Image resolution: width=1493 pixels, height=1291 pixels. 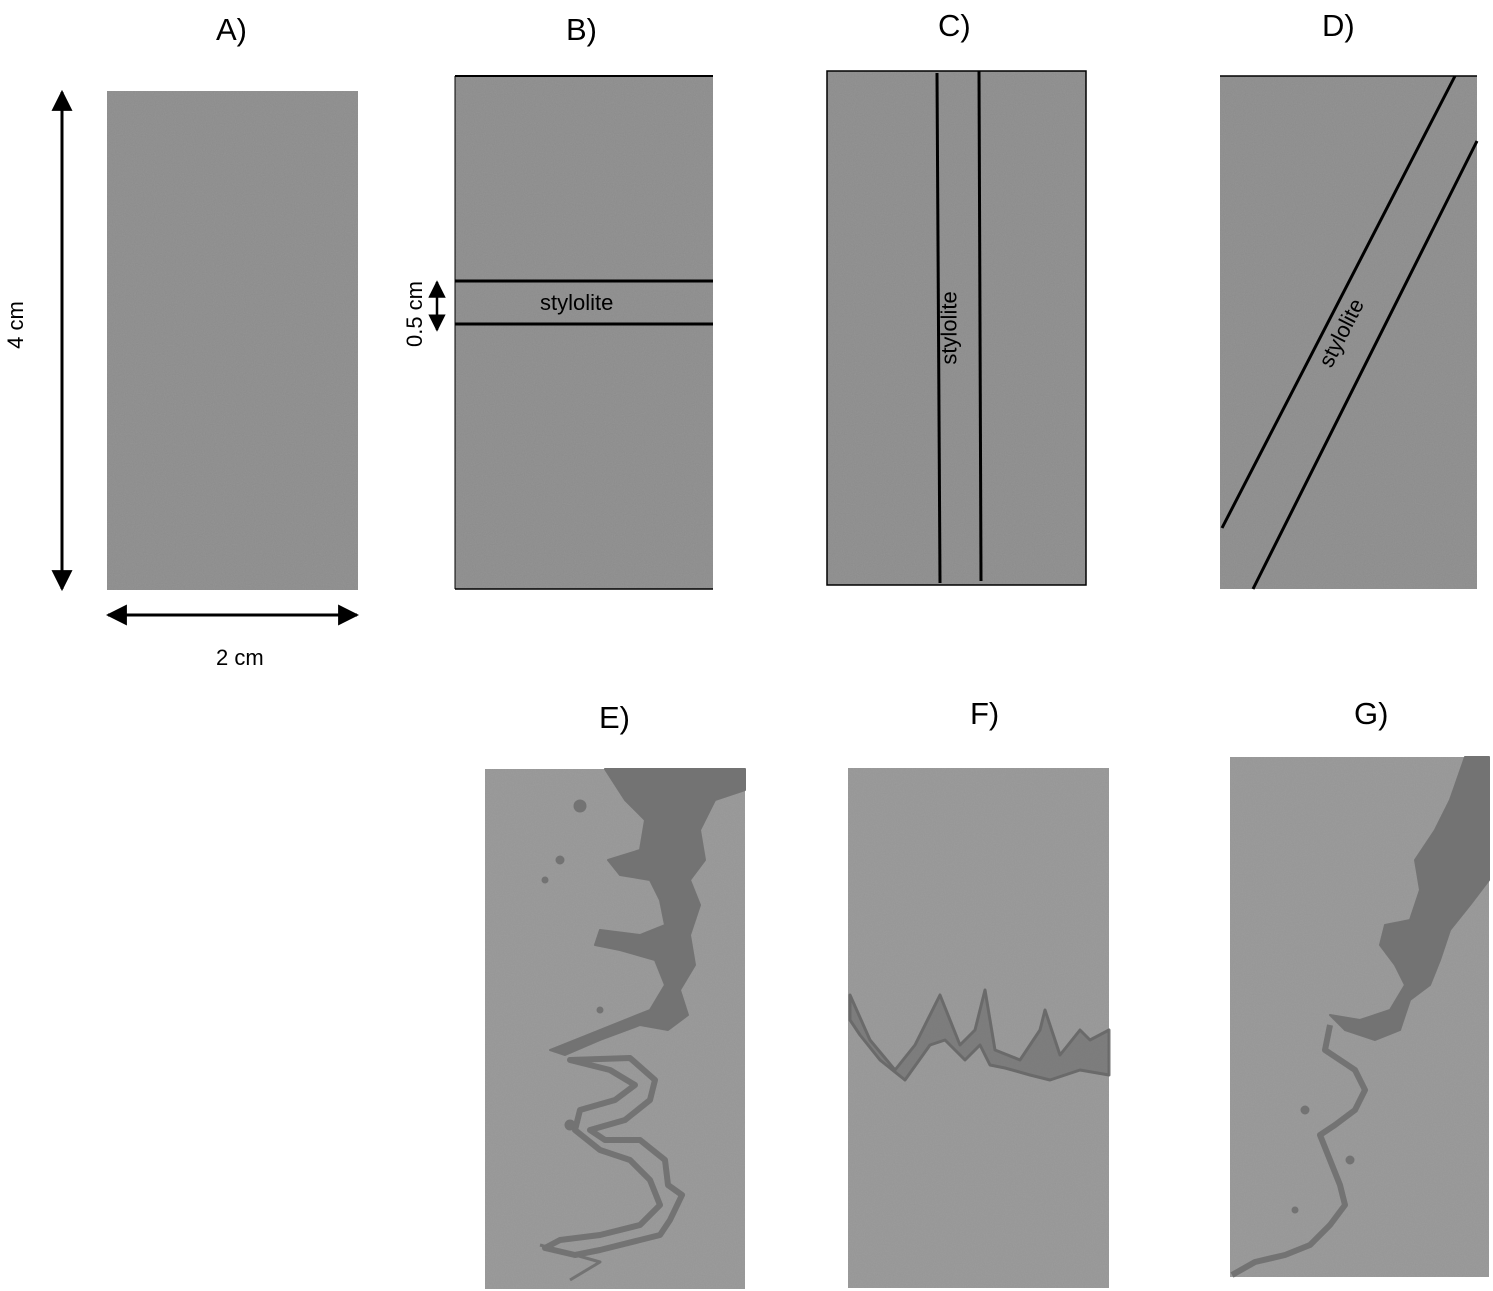 What do you see at coordinates (1338, 25) in the screenshot?
I see `panel-label-d: D)` at bounding box center [1338, 25].